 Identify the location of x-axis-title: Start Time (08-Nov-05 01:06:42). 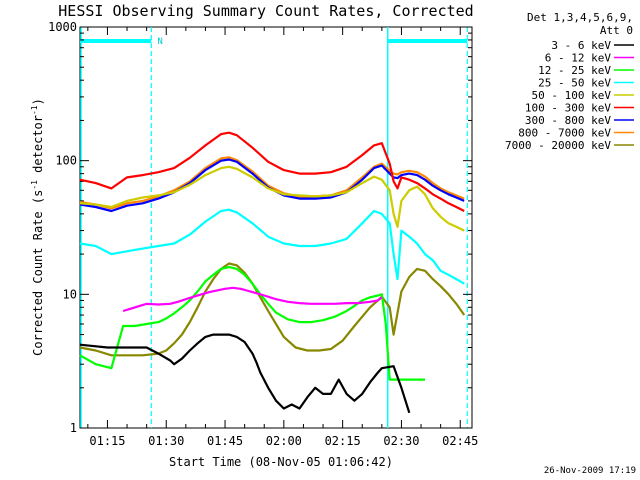
(281, 462).